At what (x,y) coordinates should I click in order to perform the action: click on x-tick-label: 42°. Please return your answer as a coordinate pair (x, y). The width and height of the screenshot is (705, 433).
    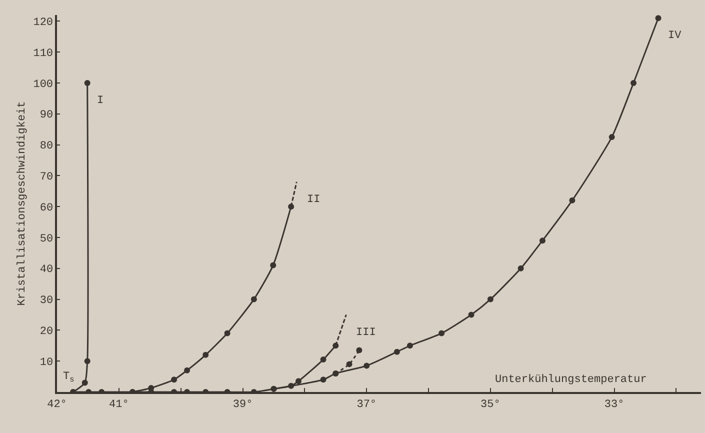
    Looking at the image, I should click on (57, 405).